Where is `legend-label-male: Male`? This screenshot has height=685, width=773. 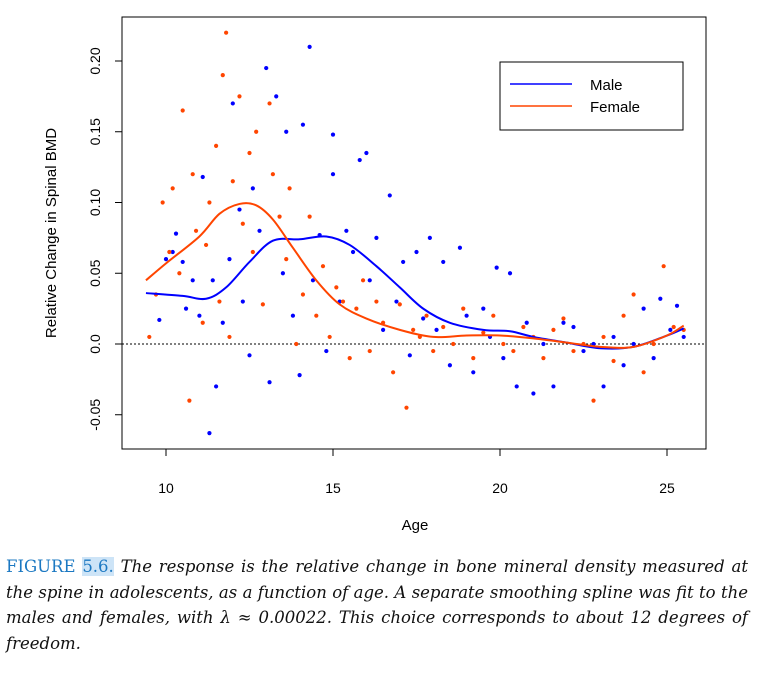
legend-label-male: Male is located at coordinates (606, 85).